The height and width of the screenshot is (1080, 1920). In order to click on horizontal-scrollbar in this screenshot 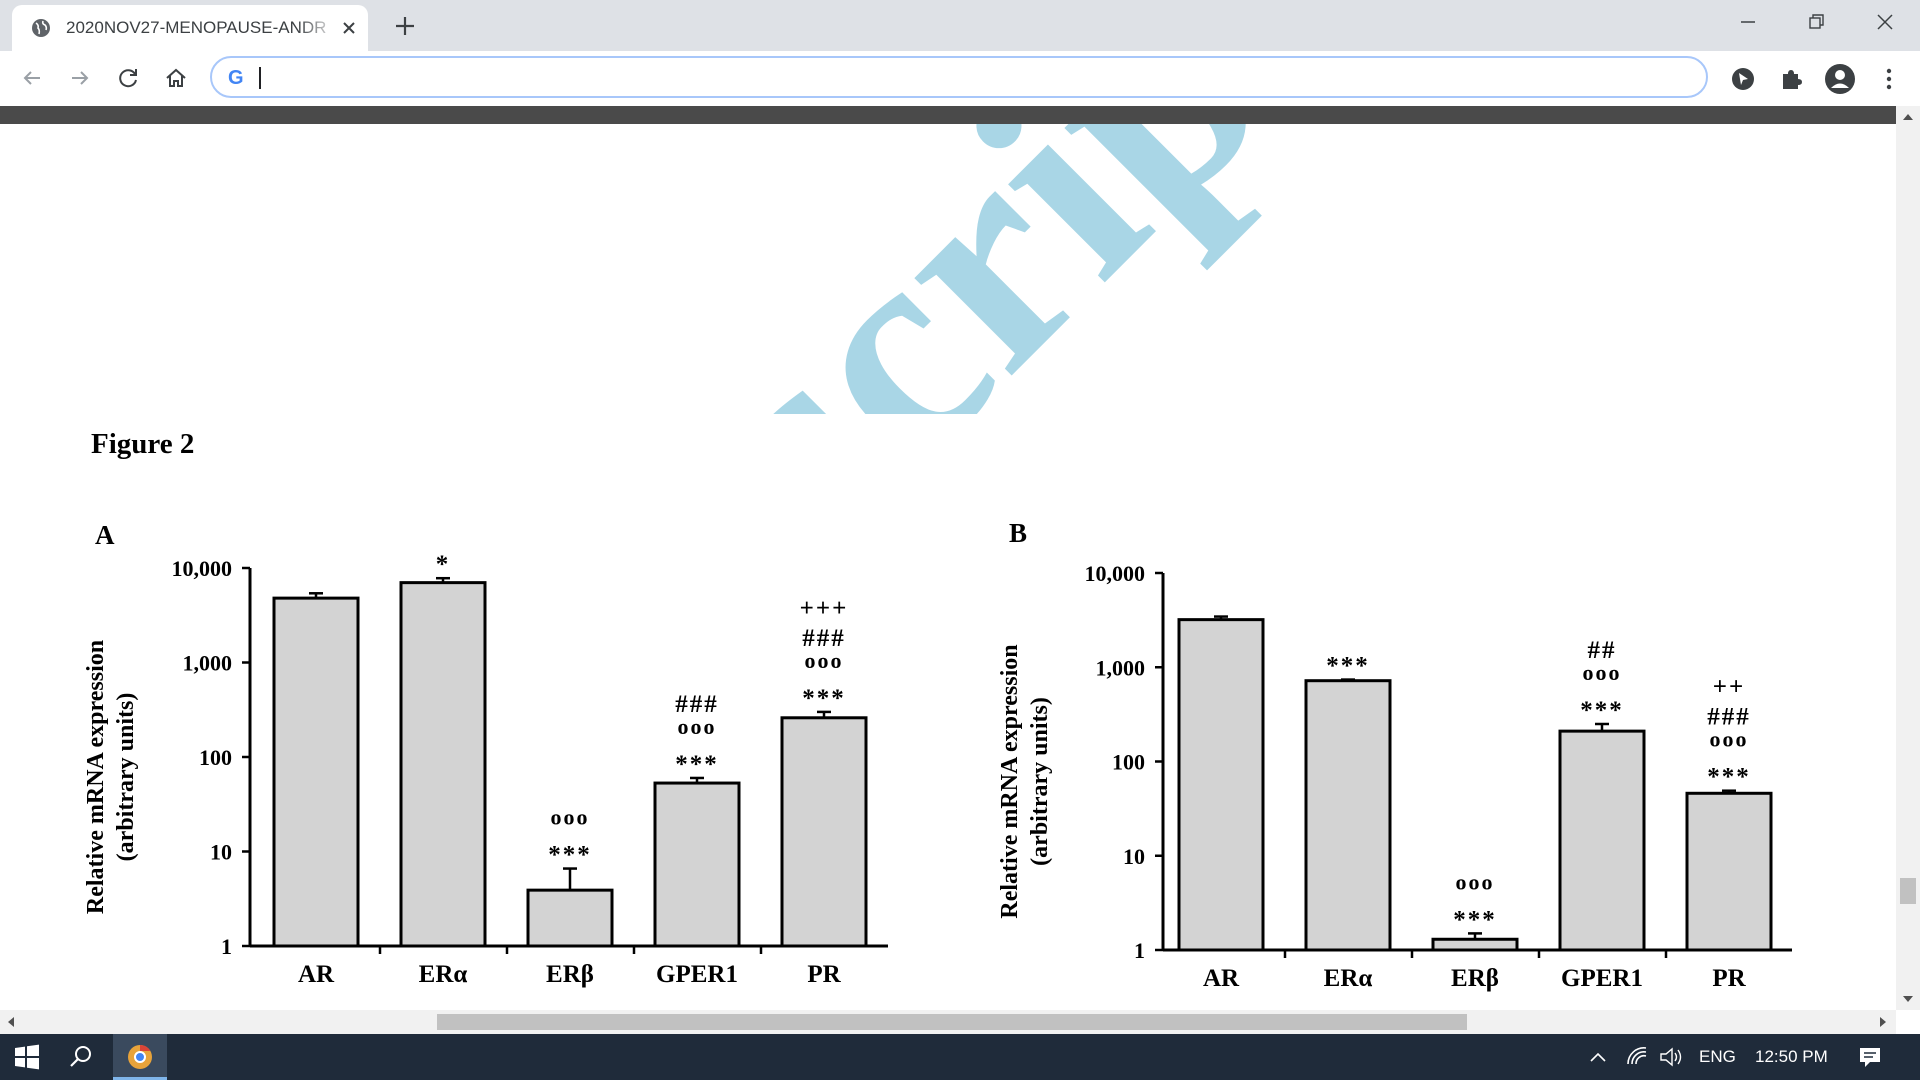, I will do `click(948, 1022)`.